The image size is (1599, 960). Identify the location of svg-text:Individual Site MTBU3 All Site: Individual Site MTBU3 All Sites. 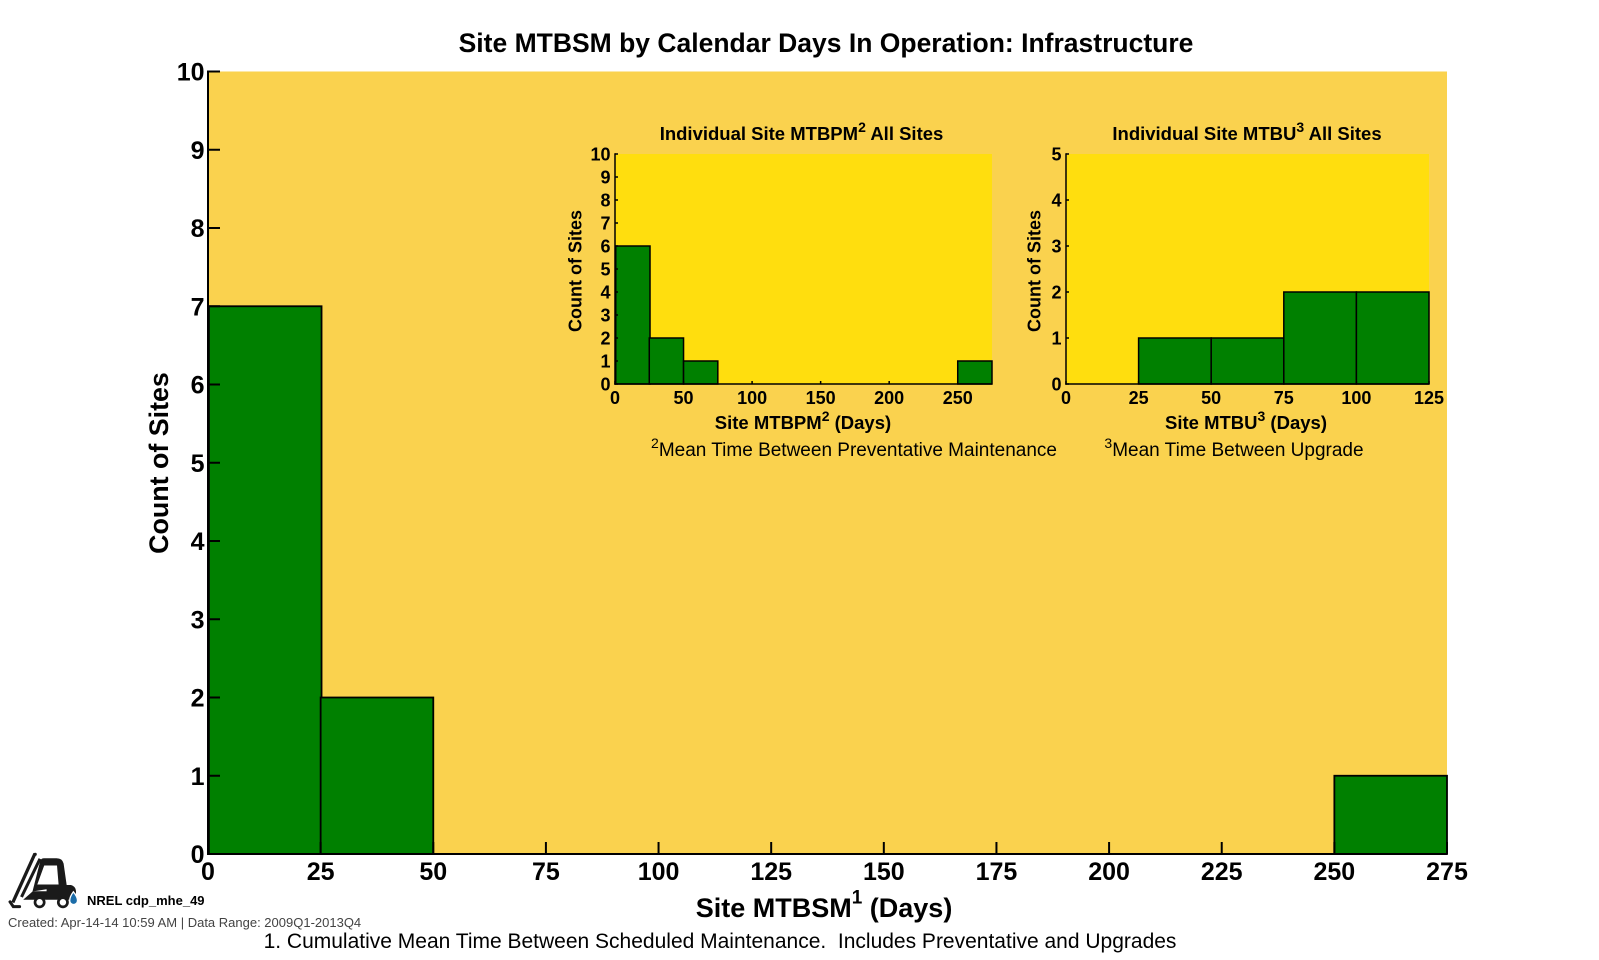
(1246, 131).